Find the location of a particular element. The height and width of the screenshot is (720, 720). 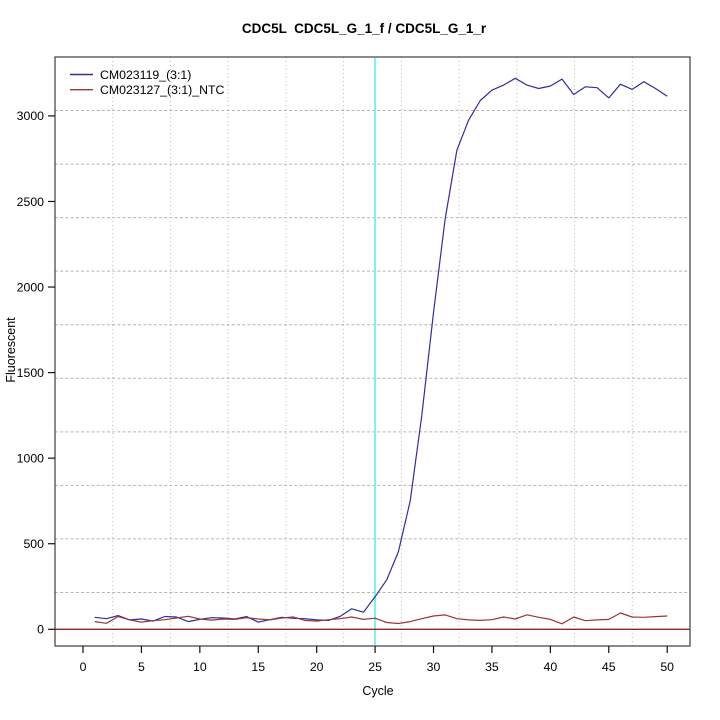

x-tick-label: 50 is located at coordinates (667, 667).